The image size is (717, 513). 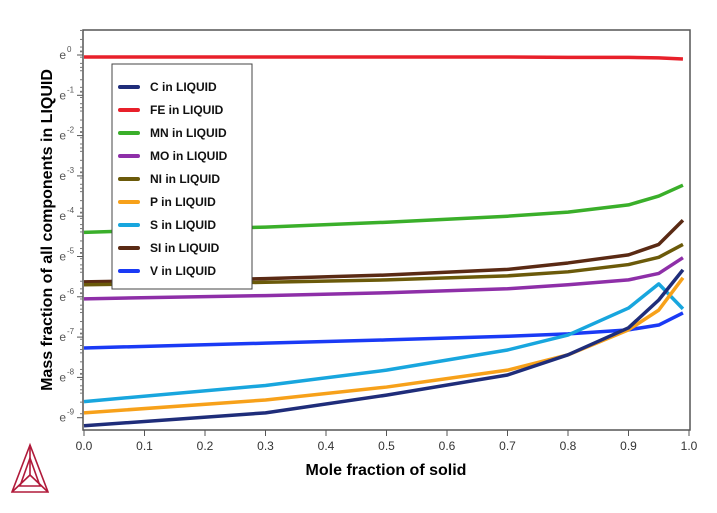 What do you see at coordinates (71, 210) in the screenshot?
I see `y-tick-exponent: -4` at bounding box center [71, 210].